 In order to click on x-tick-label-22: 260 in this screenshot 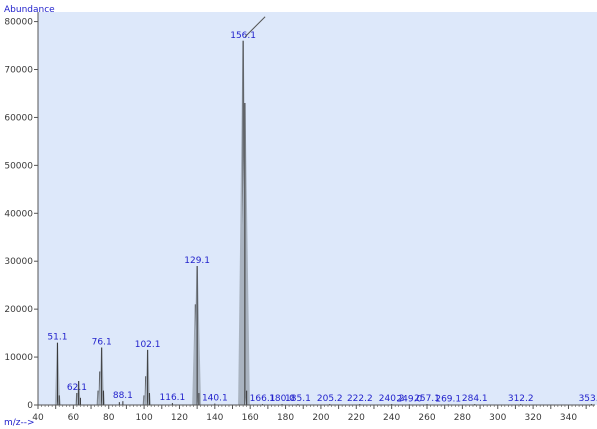, I will do `click(426, 418)`.